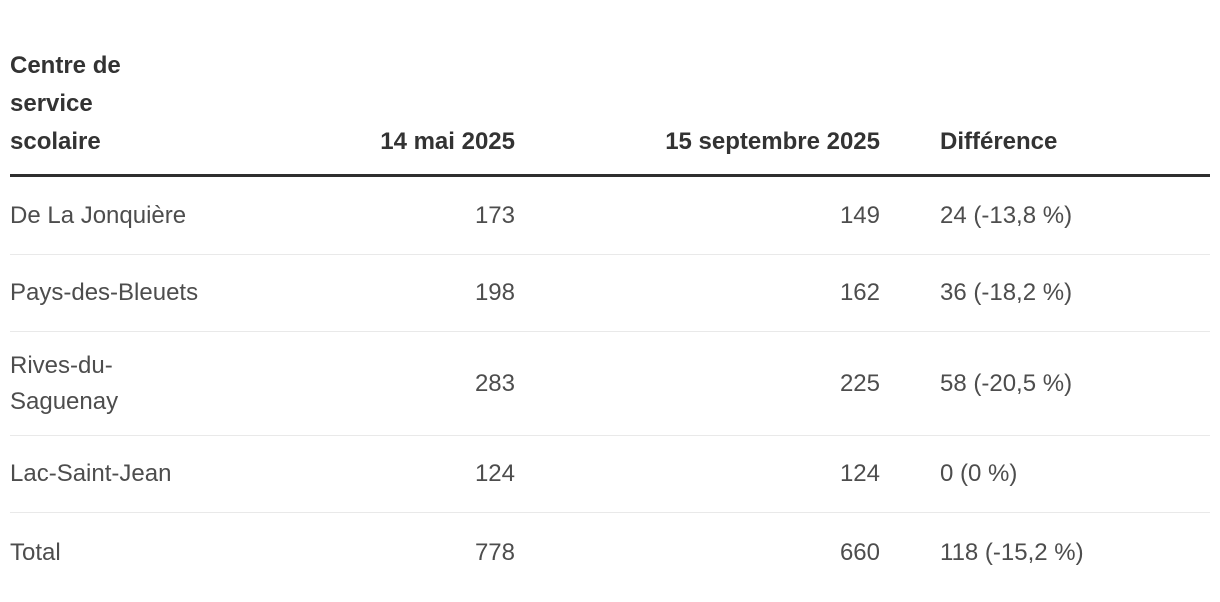  Describe the element at coordinates (35, 552) in the screenshot. I see `cell-centre: Total` at that location.